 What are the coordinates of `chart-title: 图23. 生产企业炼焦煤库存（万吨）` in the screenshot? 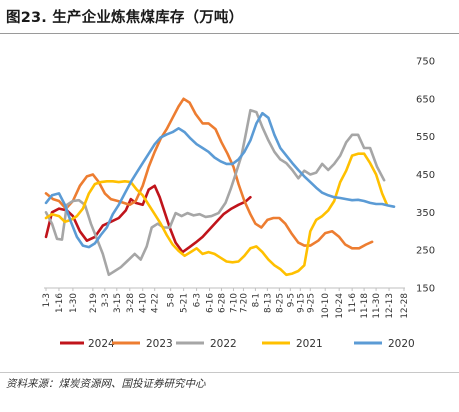 It's located at (125, 18).